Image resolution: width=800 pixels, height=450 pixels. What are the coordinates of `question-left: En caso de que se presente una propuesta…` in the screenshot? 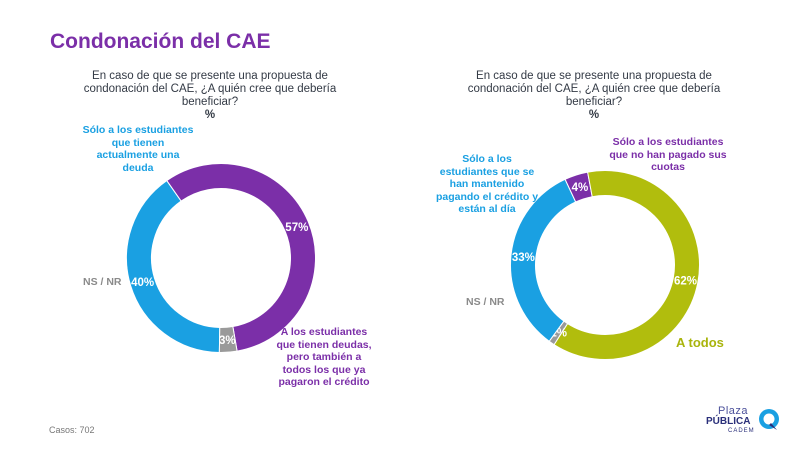 It's located at (210, 96).